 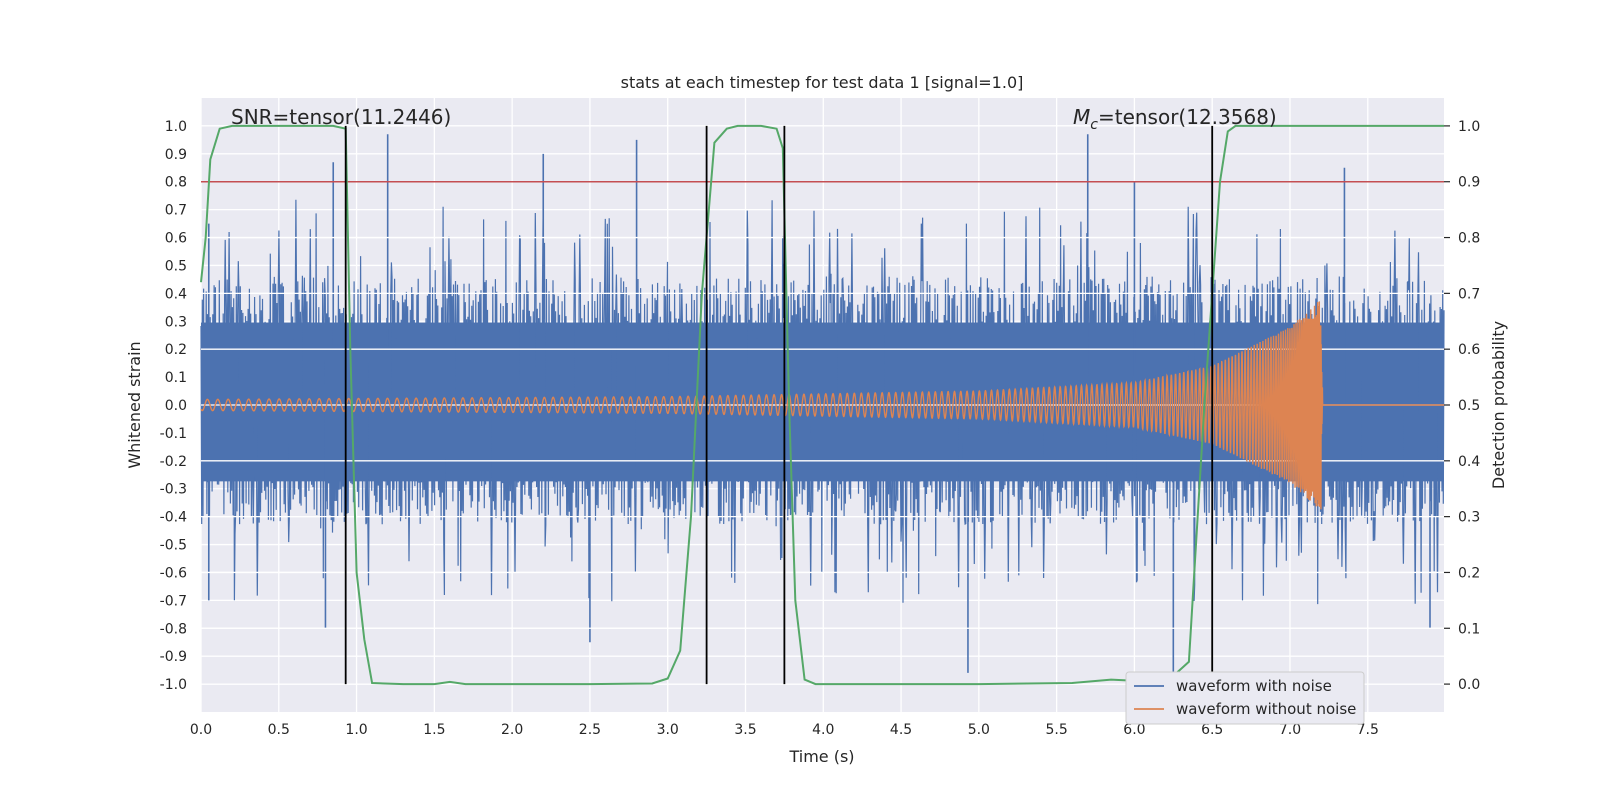 What do you see at coordinates (1469, 462) in the screenshot?
I see `y2-tick-label: 0.4` at bounding box center [1469, 462].